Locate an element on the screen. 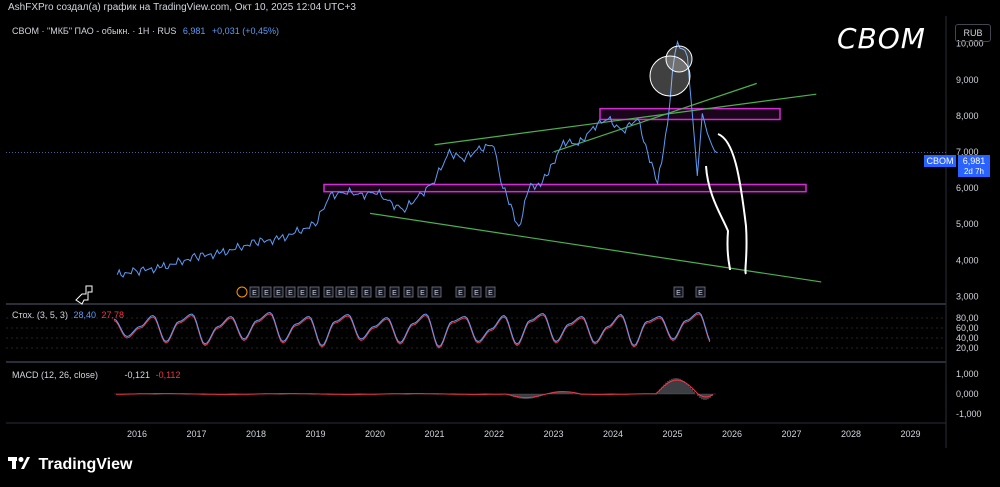 This screenshot has height=487, width=1000. macd-tick-label: 0,000 is located at coordinates (967, 394).